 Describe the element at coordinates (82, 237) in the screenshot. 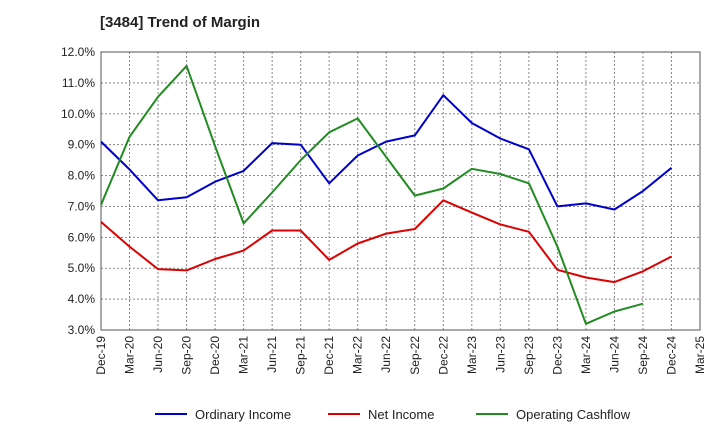

I see `y-tick-label: 6.0%` at that location.